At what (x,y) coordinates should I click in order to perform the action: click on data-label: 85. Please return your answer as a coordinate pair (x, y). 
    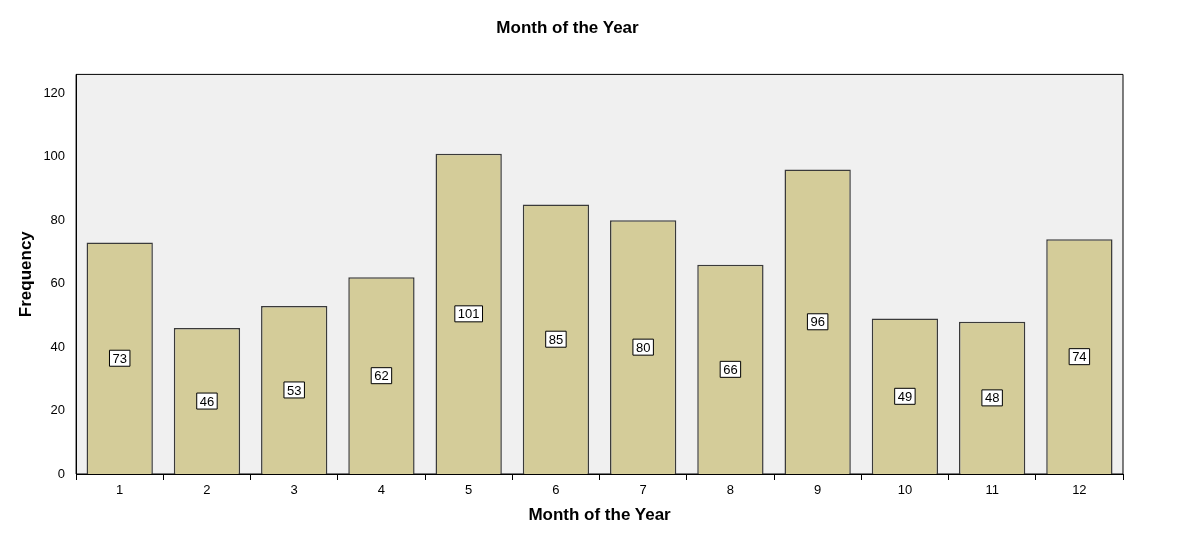
    Looking at the image, I should click on (556, 339).